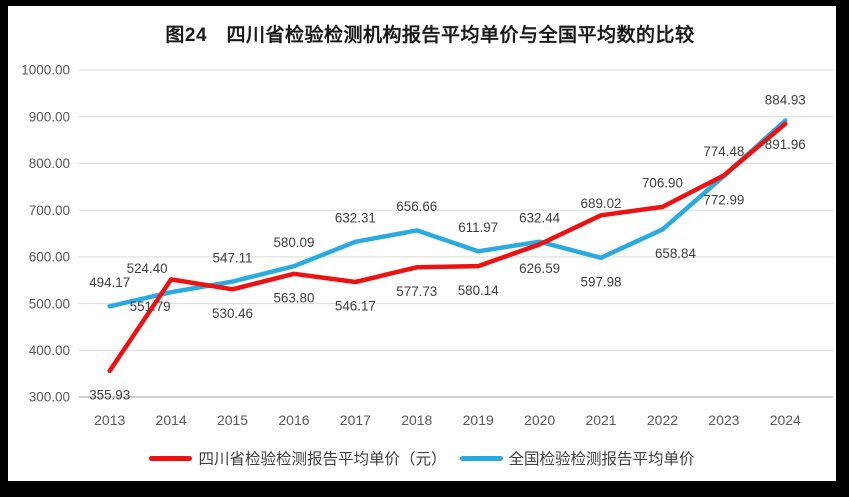  I want to click on x-axis-tick-label: 2014, so click(171, 420).